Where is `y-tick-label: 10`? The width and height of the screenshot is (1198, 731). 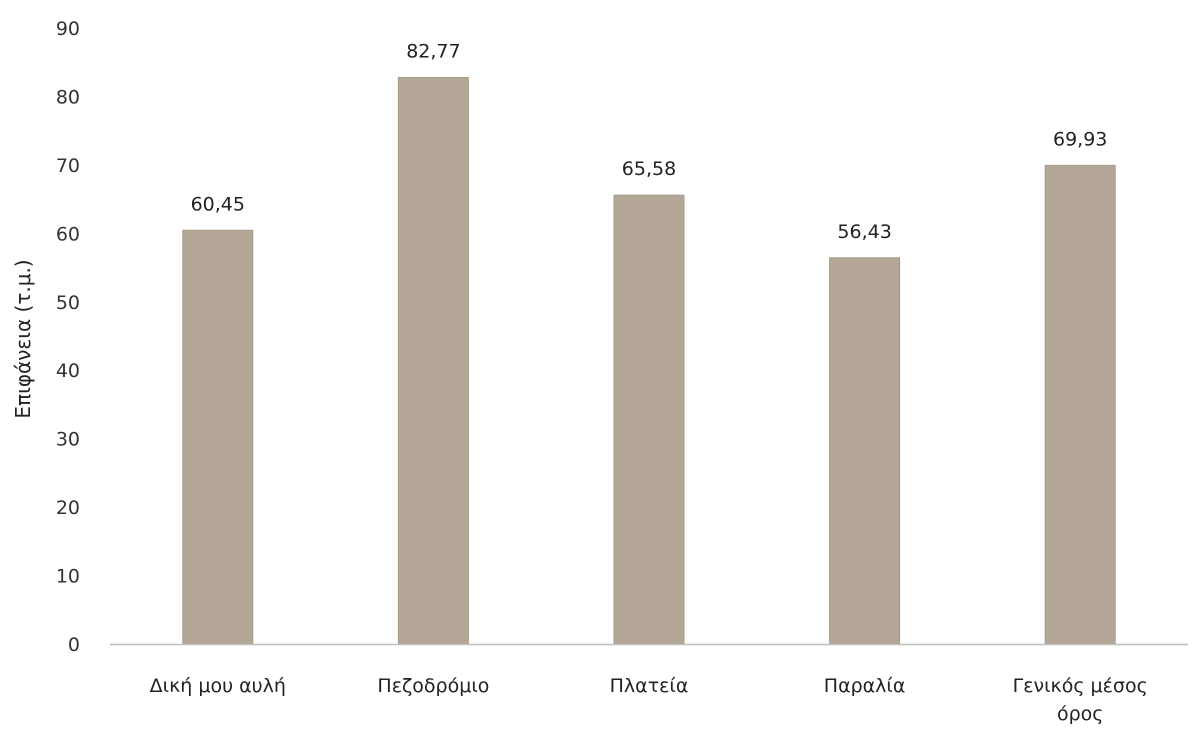
y-tick-label: 10 is located at coordinates (68, 577).